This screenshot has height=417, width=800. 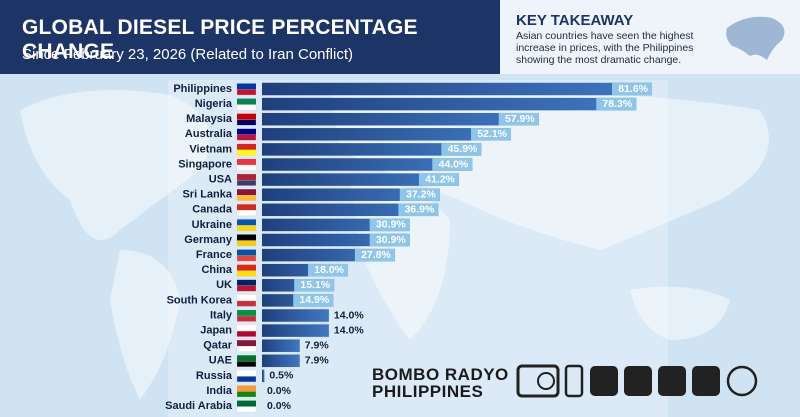 I want to click on category-label: Ukraine, so click(x=212, y=225).